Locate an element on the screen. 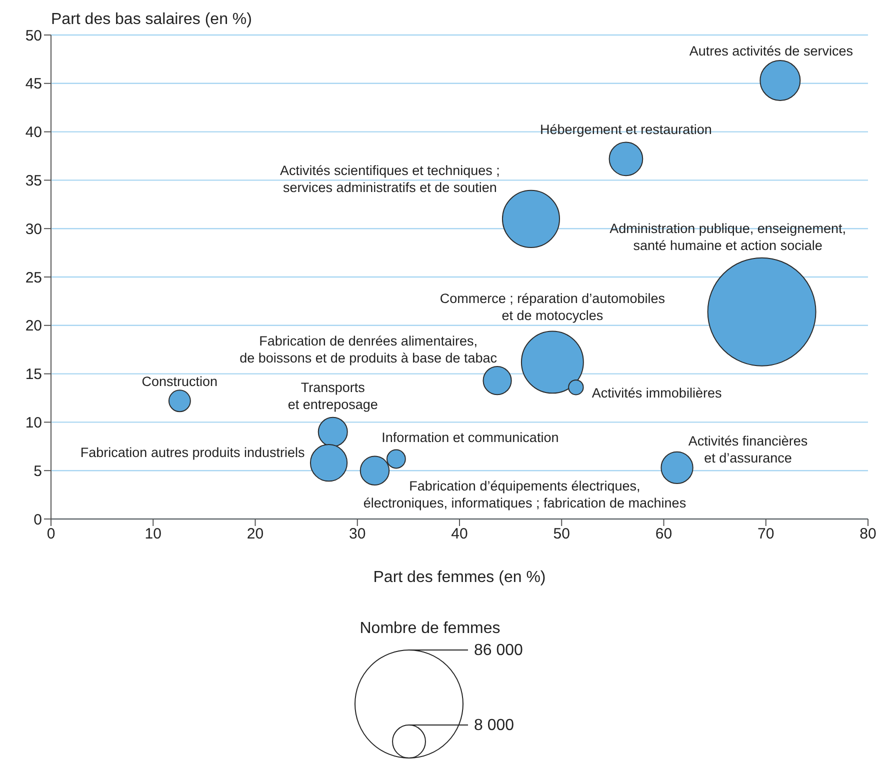  legend-label: 86 000 is located at coordinates (499, 650).